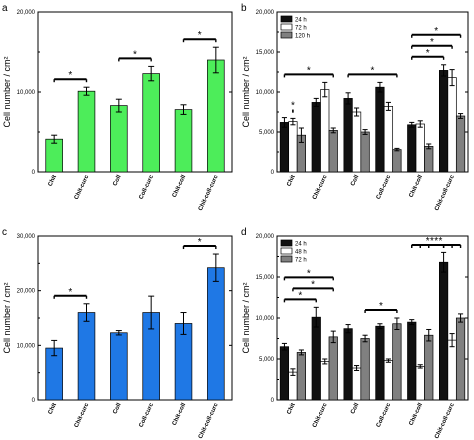  I want to click on y-tick-label: 15,000, so click(265, 278).